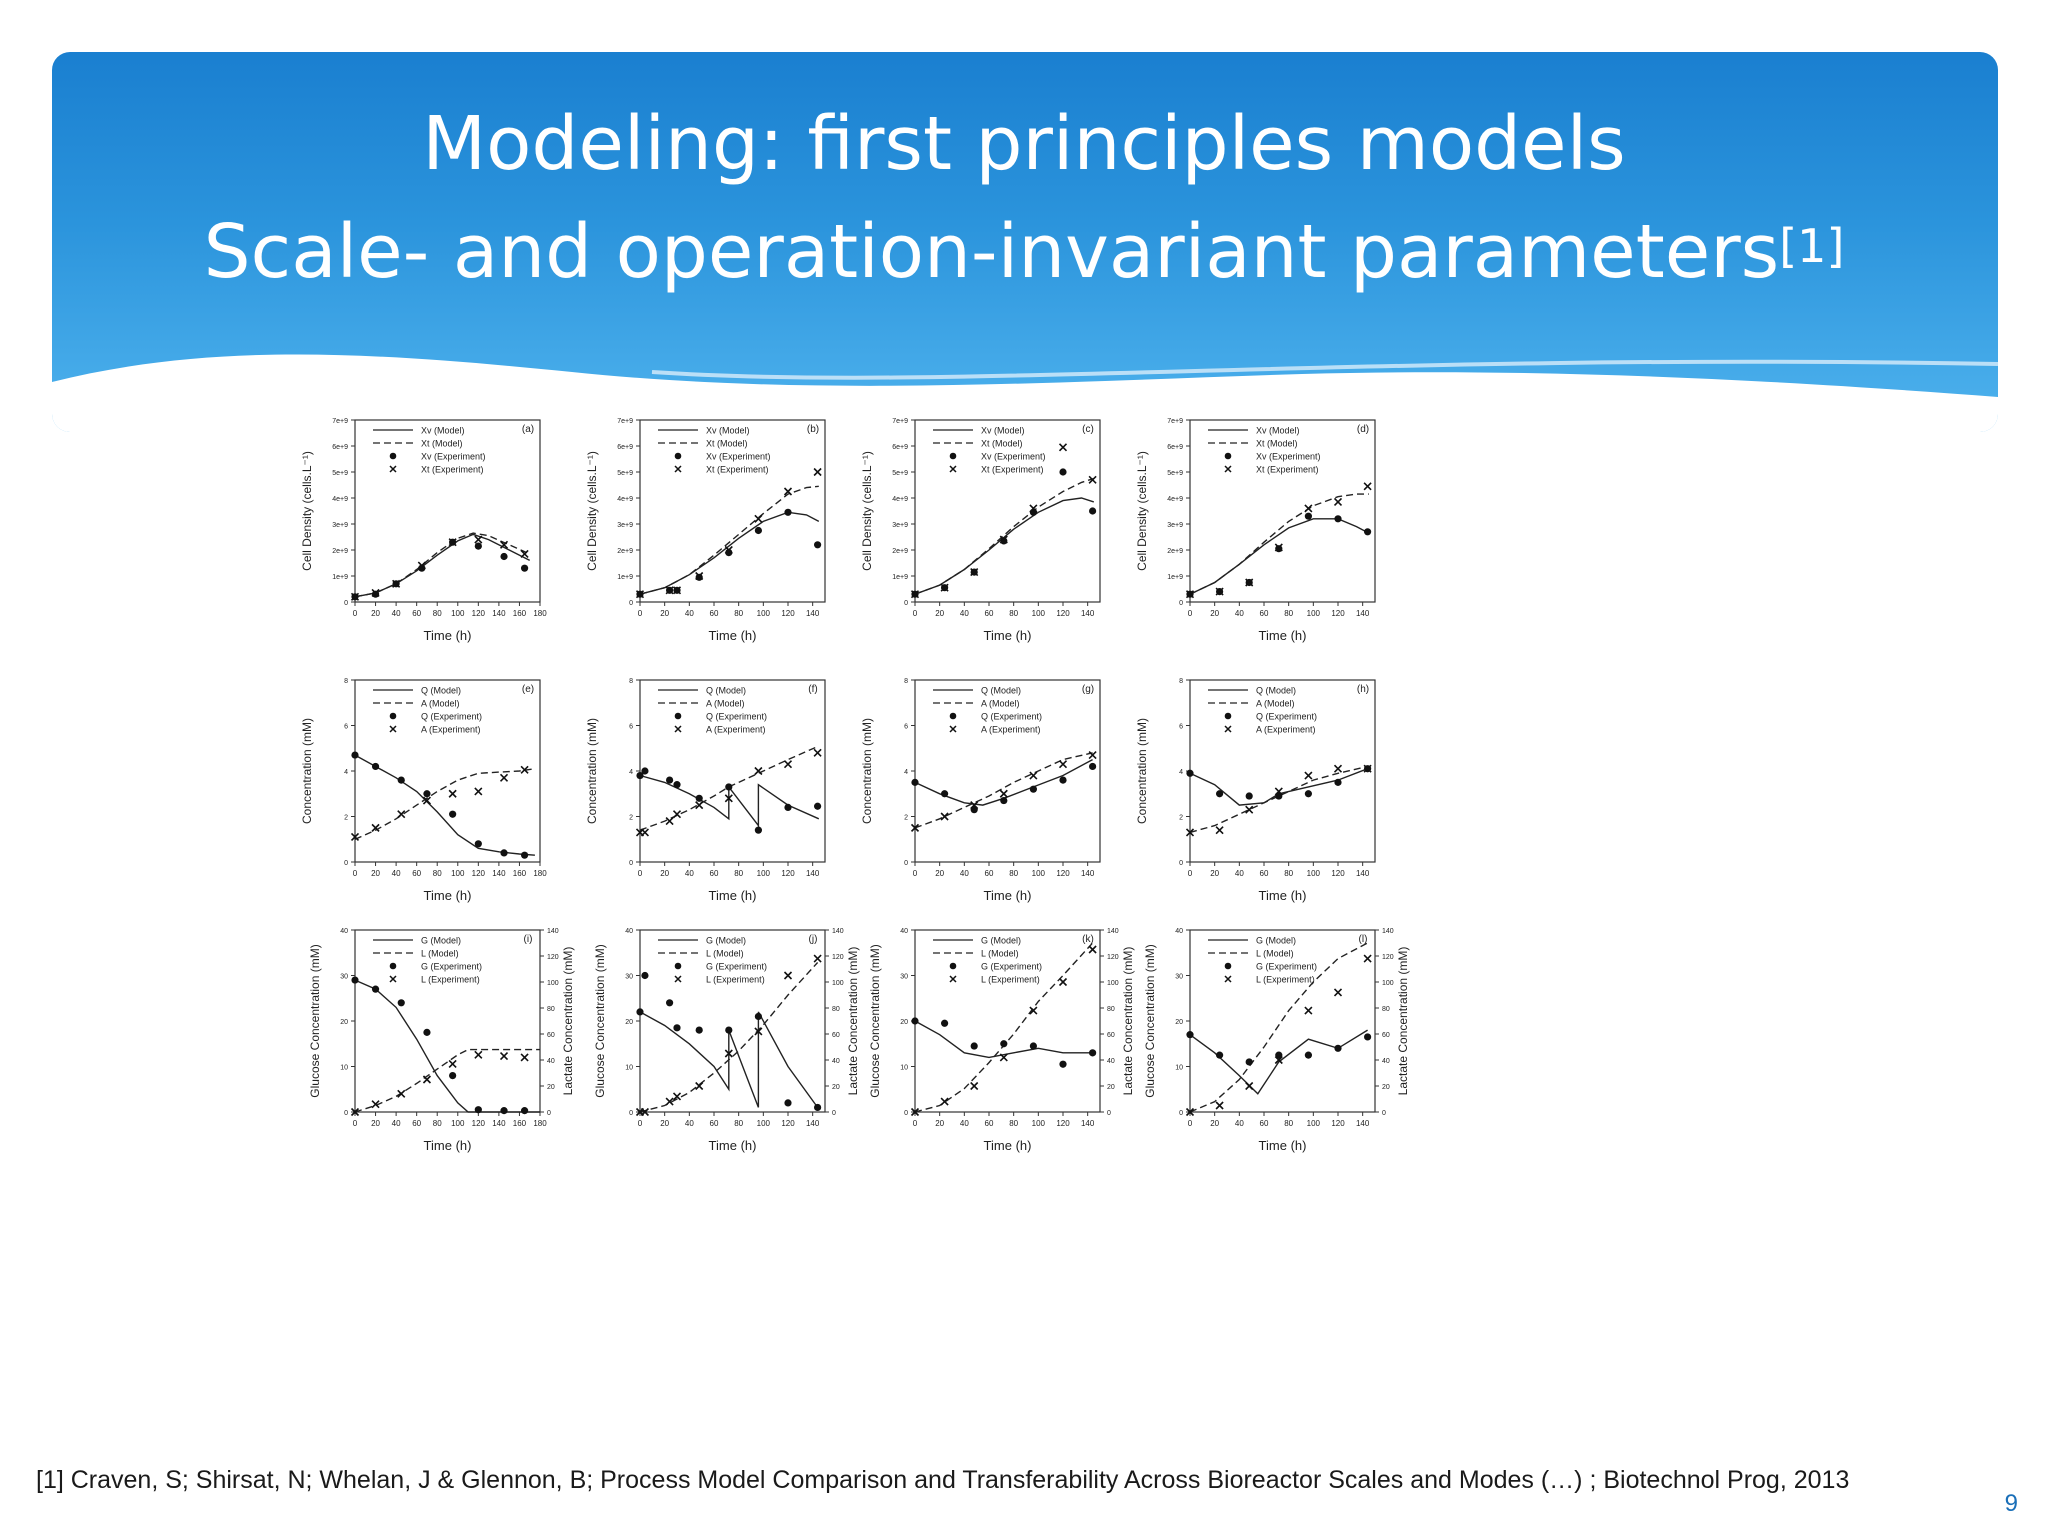  Describe the element at coordinates (553, 957) in the screenshot. I see `y2-tick-label: 120` at that location.